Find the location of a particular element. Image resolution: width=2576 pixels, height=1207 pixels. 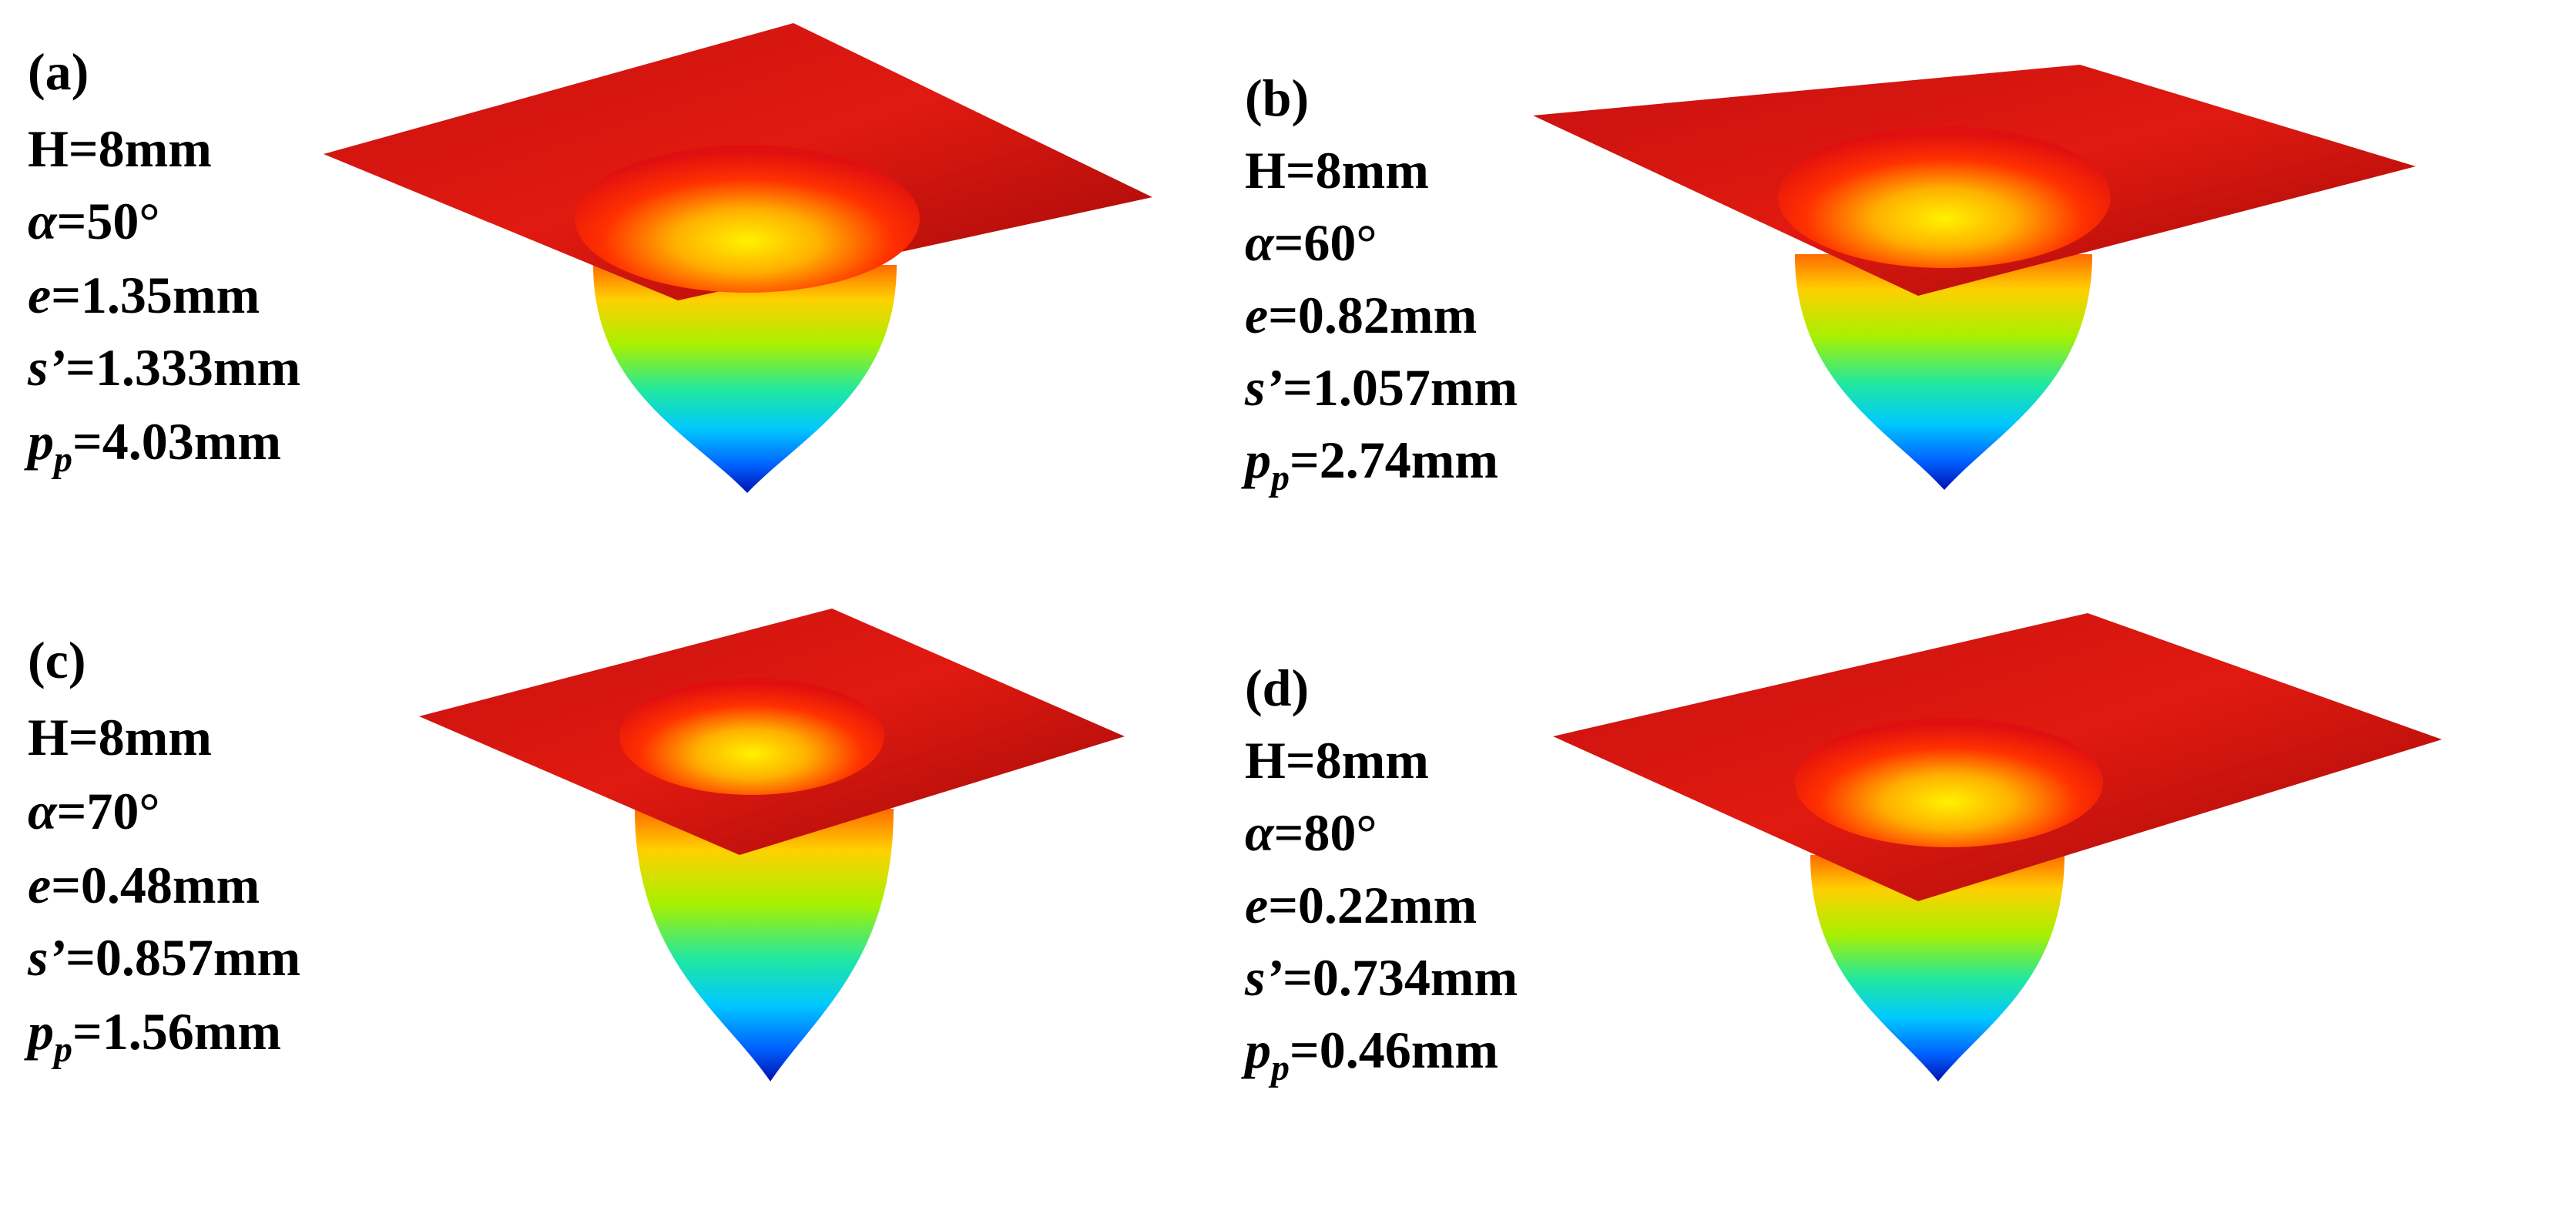

parameter-value: =1.057mm is located at coordinates (1400, 387).